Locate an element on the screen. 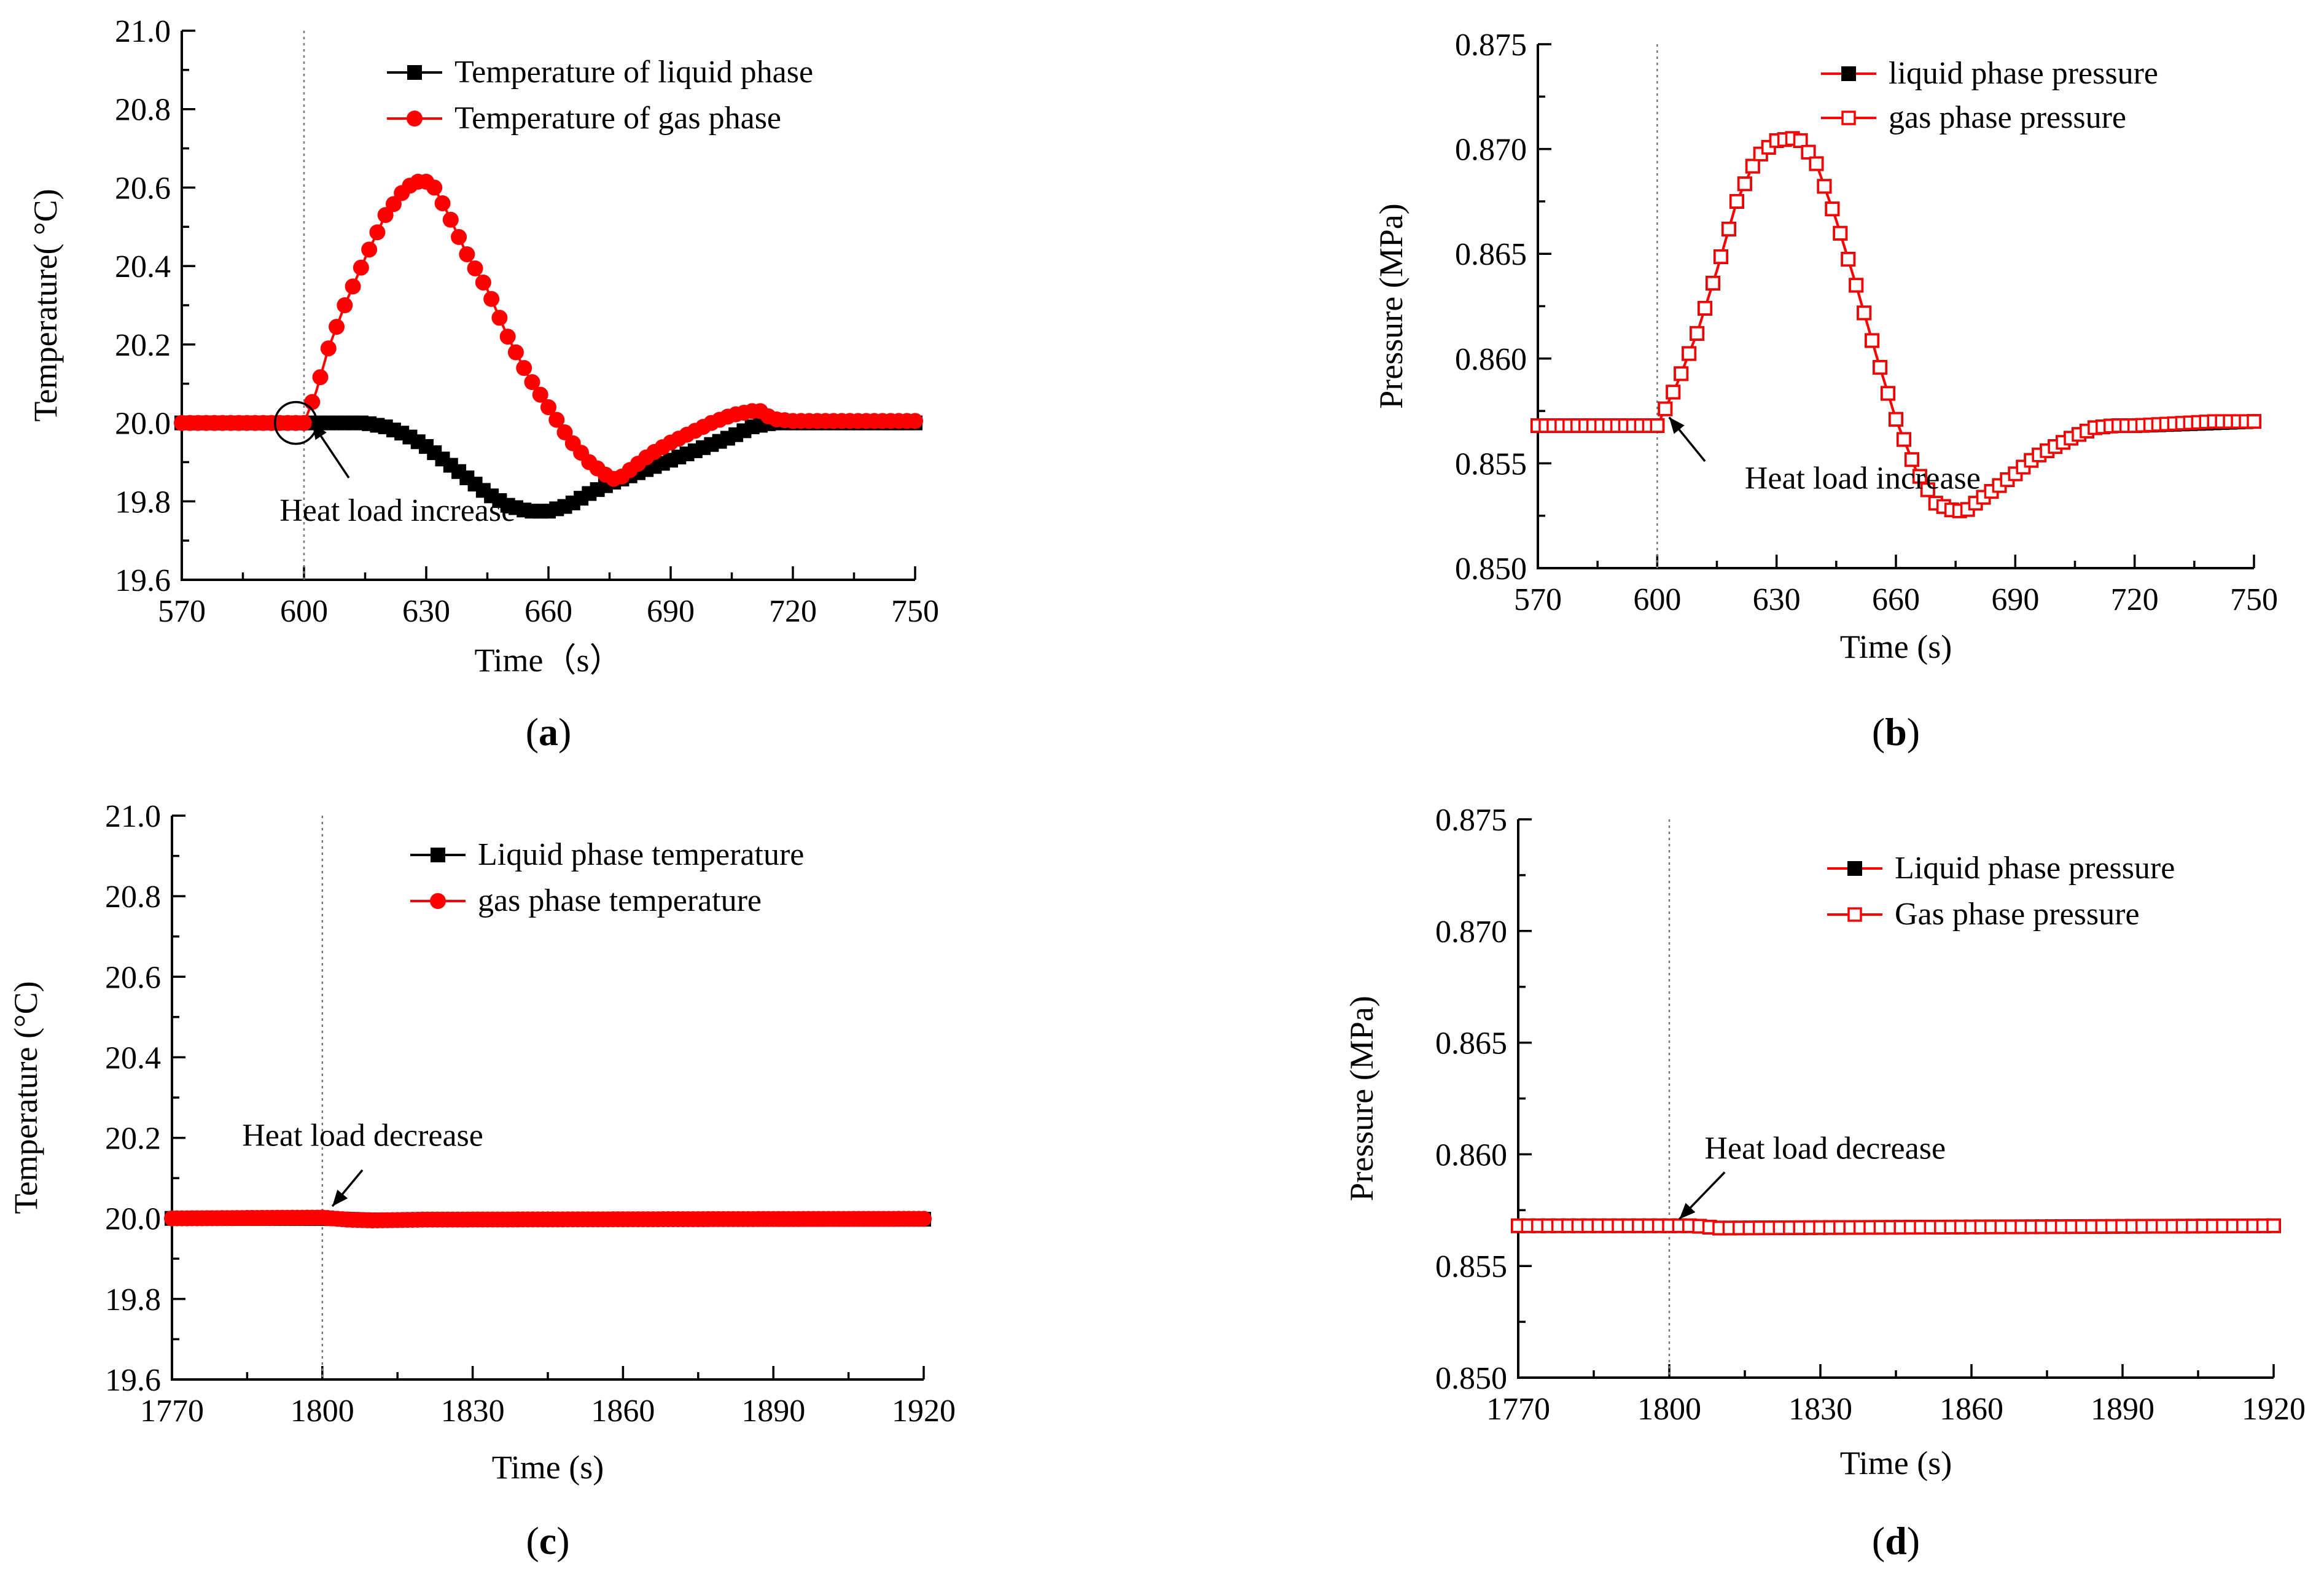  panel-label: (d) is located at coordinates (1896, 1541).